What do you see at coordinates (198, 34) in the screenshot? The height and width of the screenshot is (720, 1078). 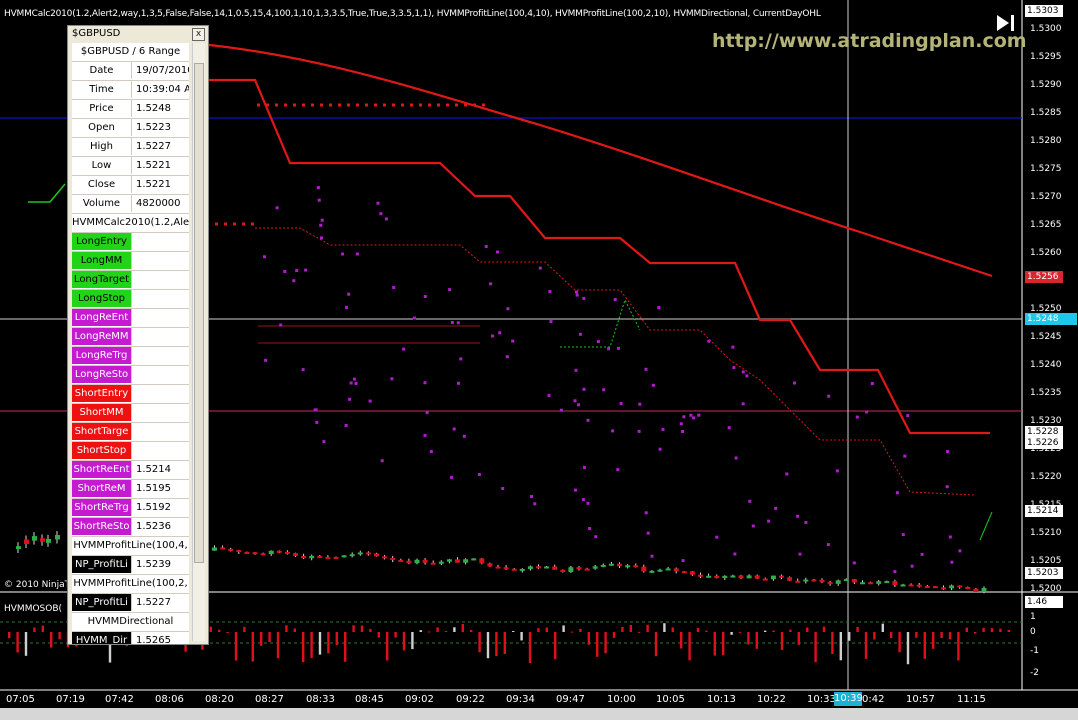 I see `close-icon: x` at bounding box center [198, 34].